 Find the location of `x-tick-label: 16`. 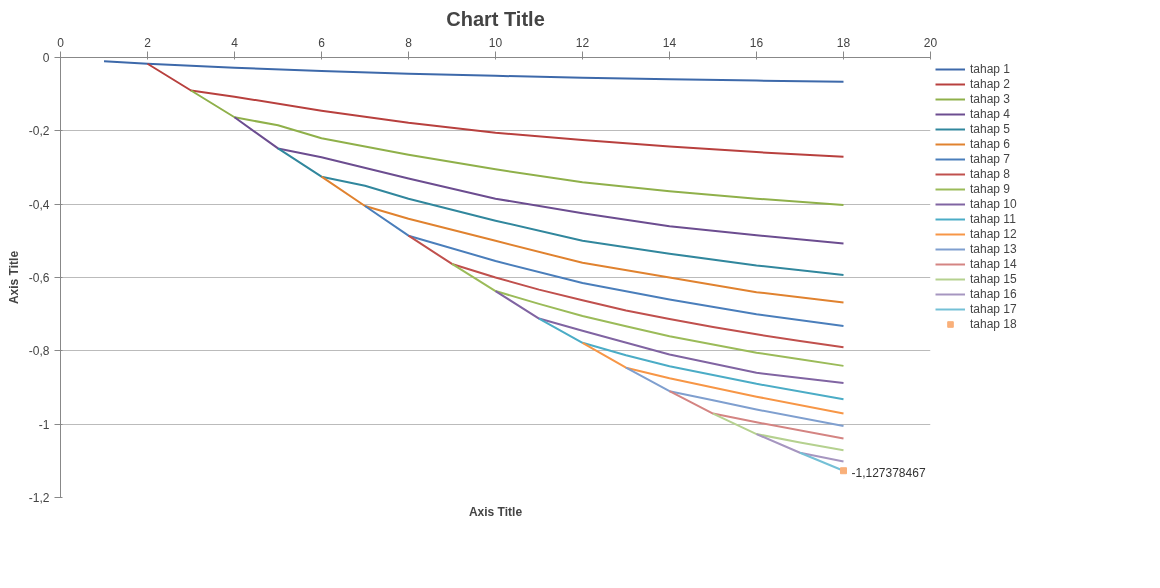

x-tick-label: 16 is located at coordinates (756, 42).